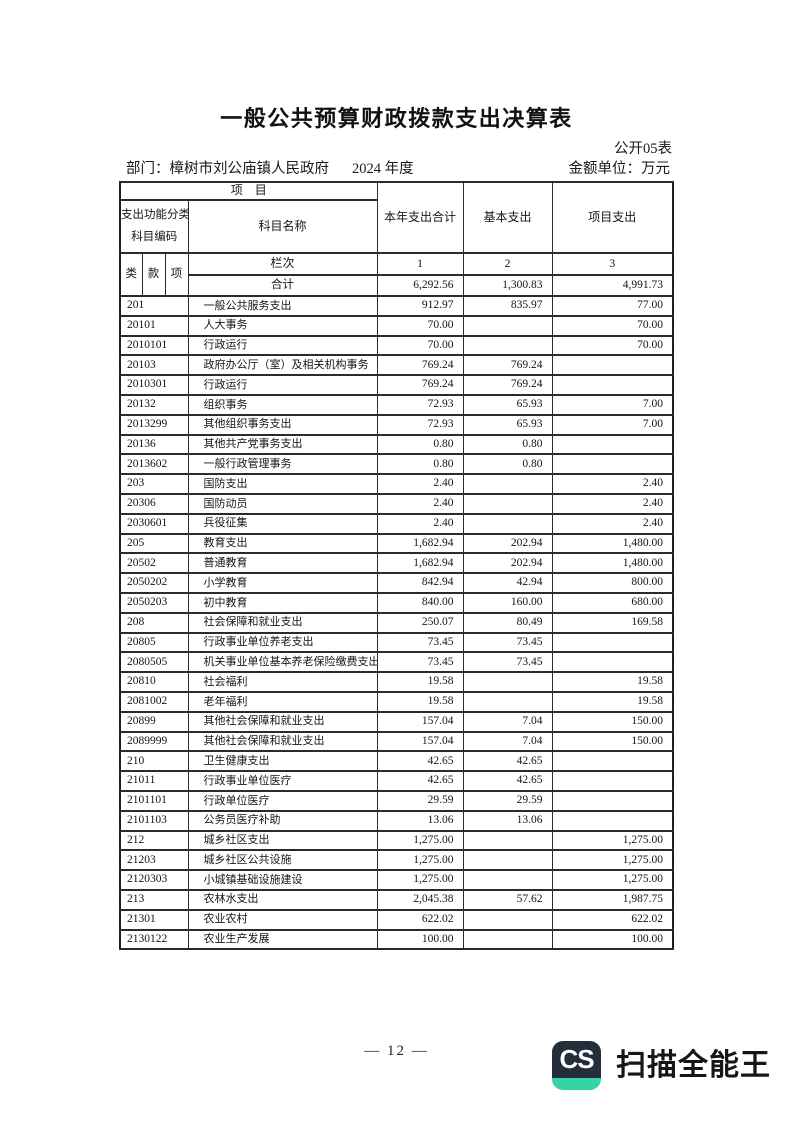 The width and height of the screenshot is (793, 1122). I want to click on row-name: 国防支出, so click(282, 484).